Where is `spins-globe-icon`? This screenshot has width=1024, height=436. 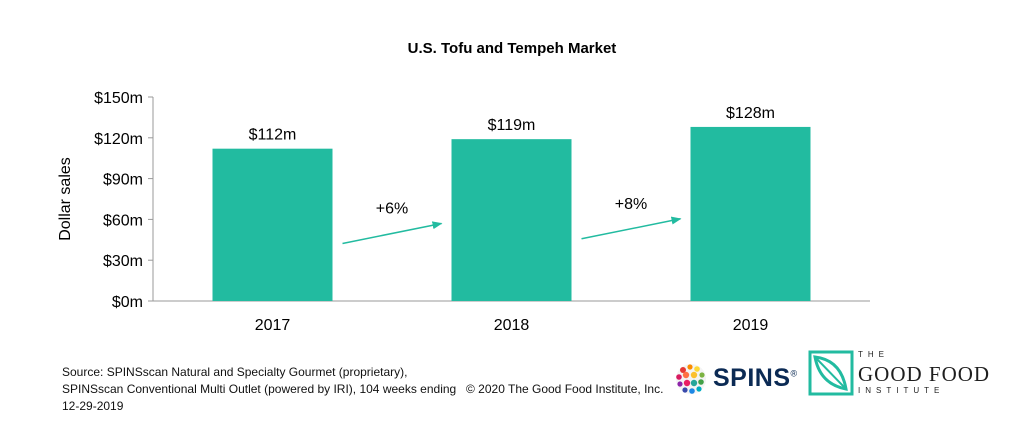
spins-globe-icon is located at coordinates (691, 379).